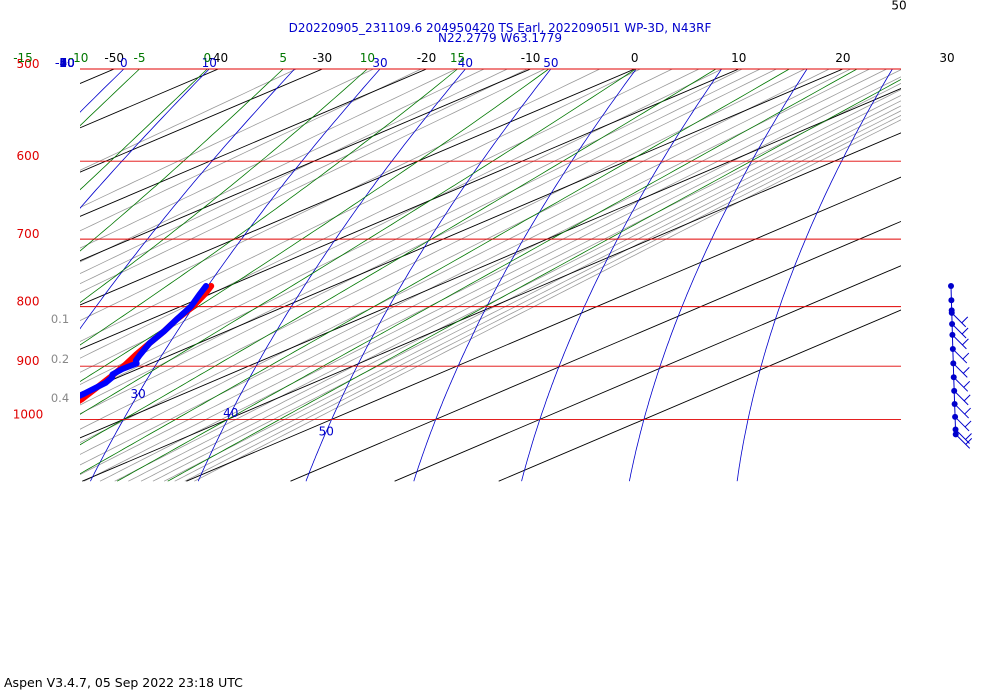 The height and width of the screenshot is (700, 1000). I want to click on theta-label: -80, so click(65, 63).